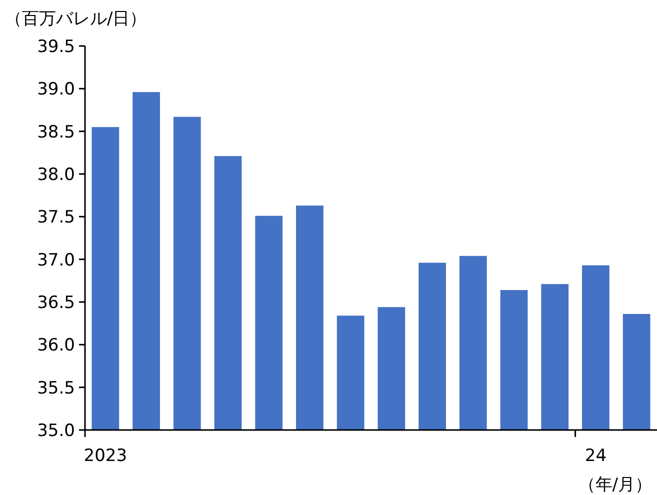  Describe the element at coordinates (56, 47) in the screenshot. I see `y-tick-label: 39.5` at that location.